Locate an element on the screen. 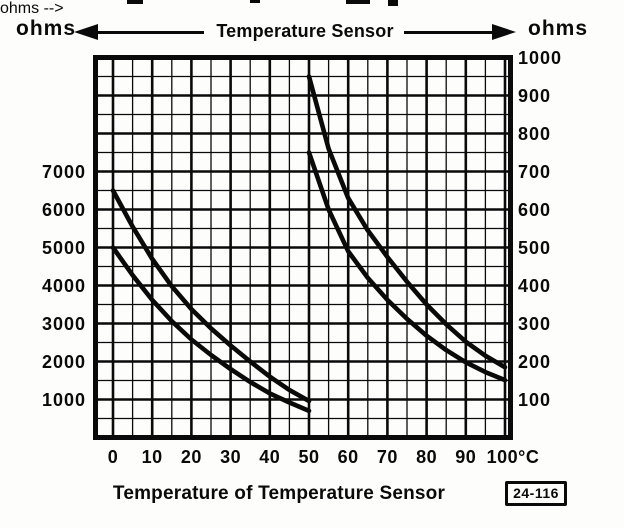 The image size is (624, 528). left-axis-tick: 6000 is located at coordinates (63, 209).